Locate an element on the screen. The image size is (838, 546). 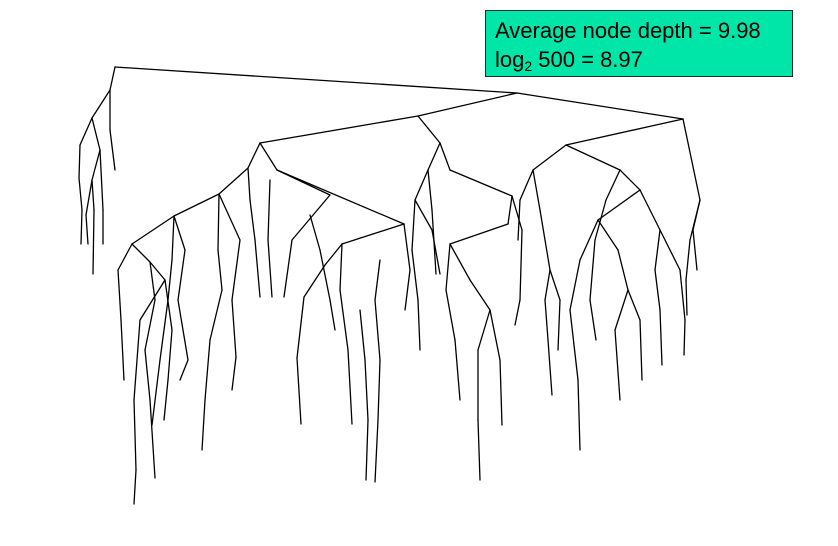
average-node-depth-line: Average node depth = 9.98 is located at coordinates (628, 30).